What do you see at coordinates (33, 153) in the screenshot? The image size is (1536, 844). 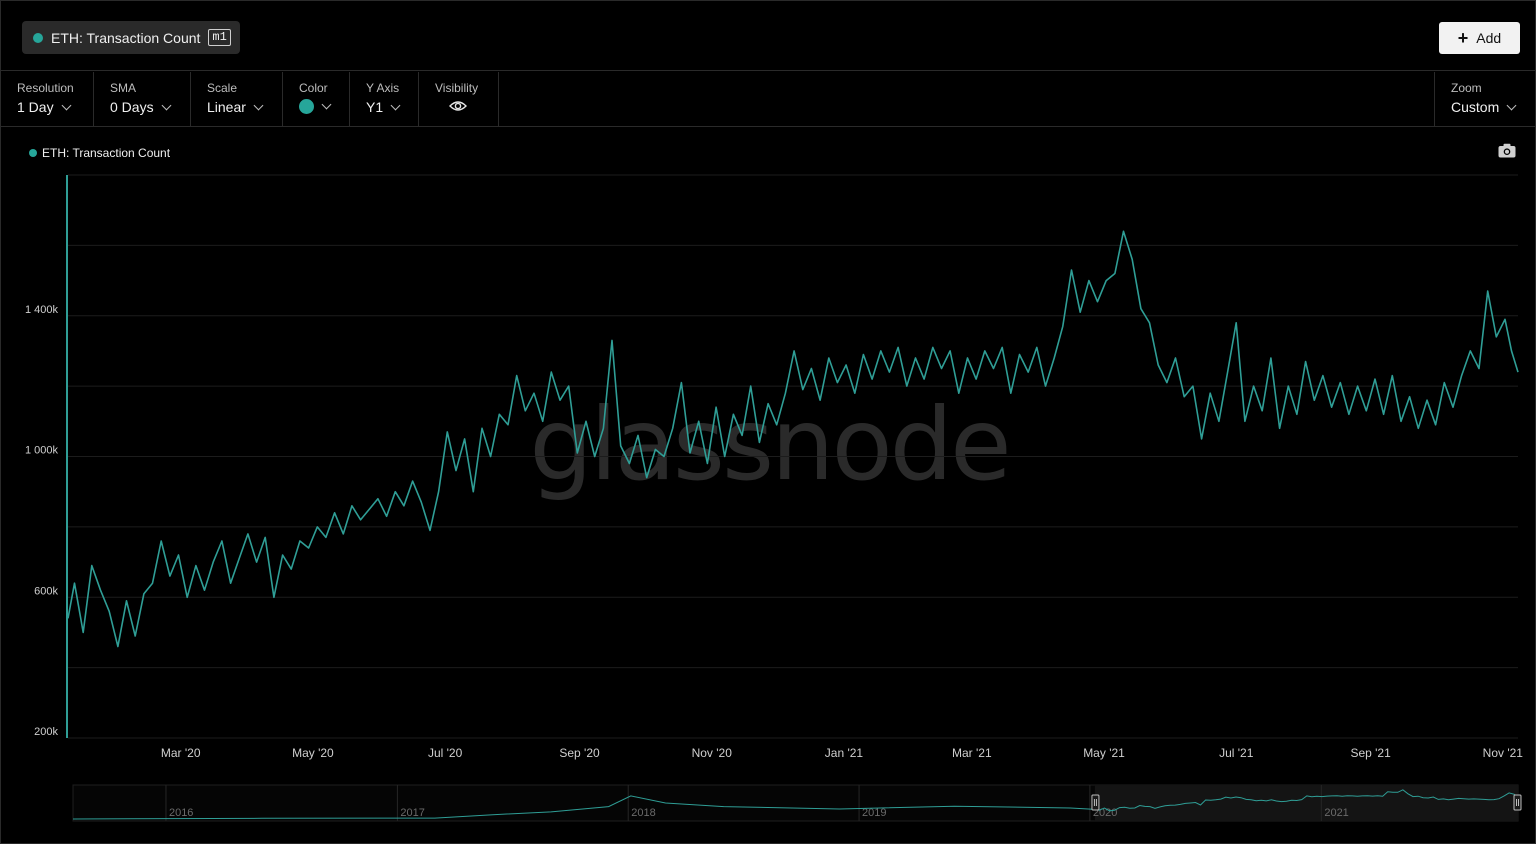 I see `legend-dot` at bounding box center [33, 153].